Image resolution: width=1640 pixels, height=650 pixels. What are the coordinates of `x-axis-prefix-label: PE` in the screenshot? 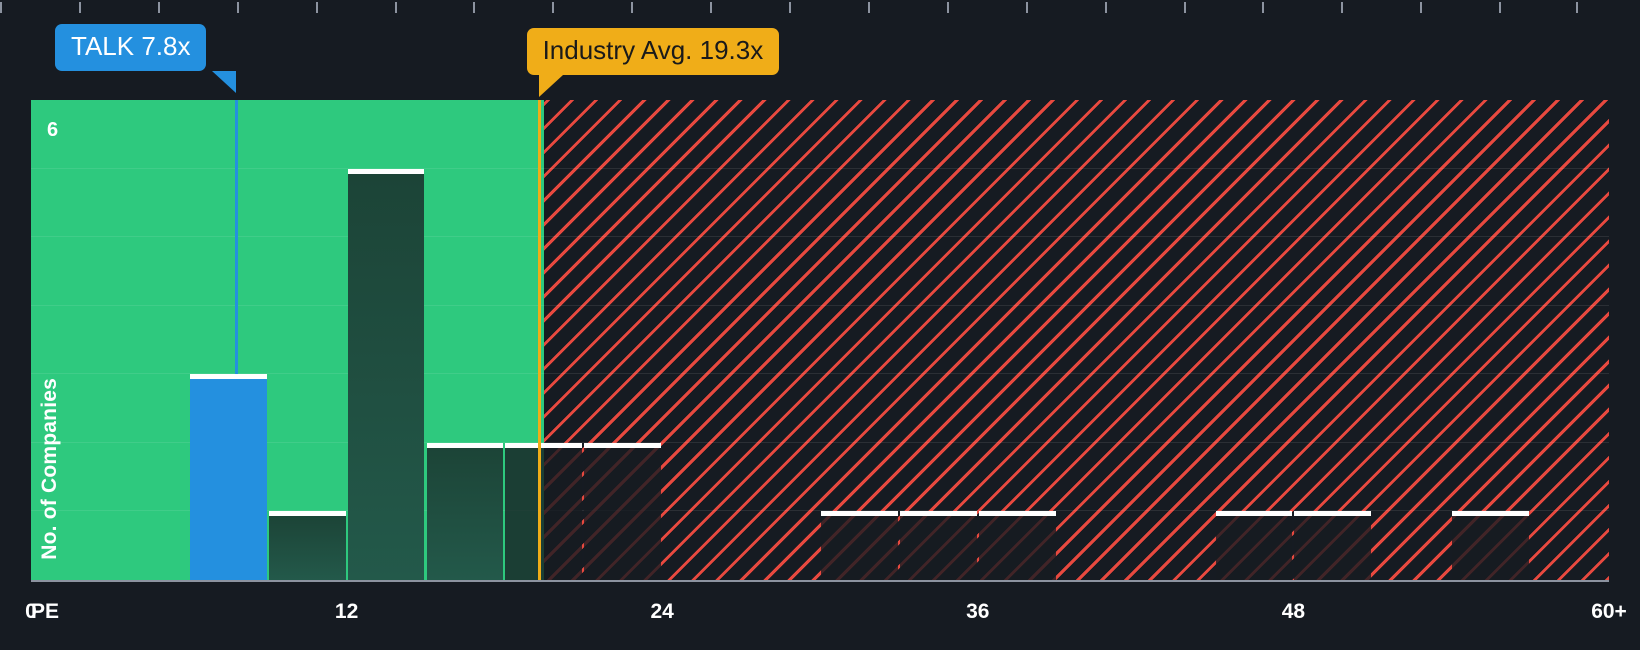 It's located at (45, 611).